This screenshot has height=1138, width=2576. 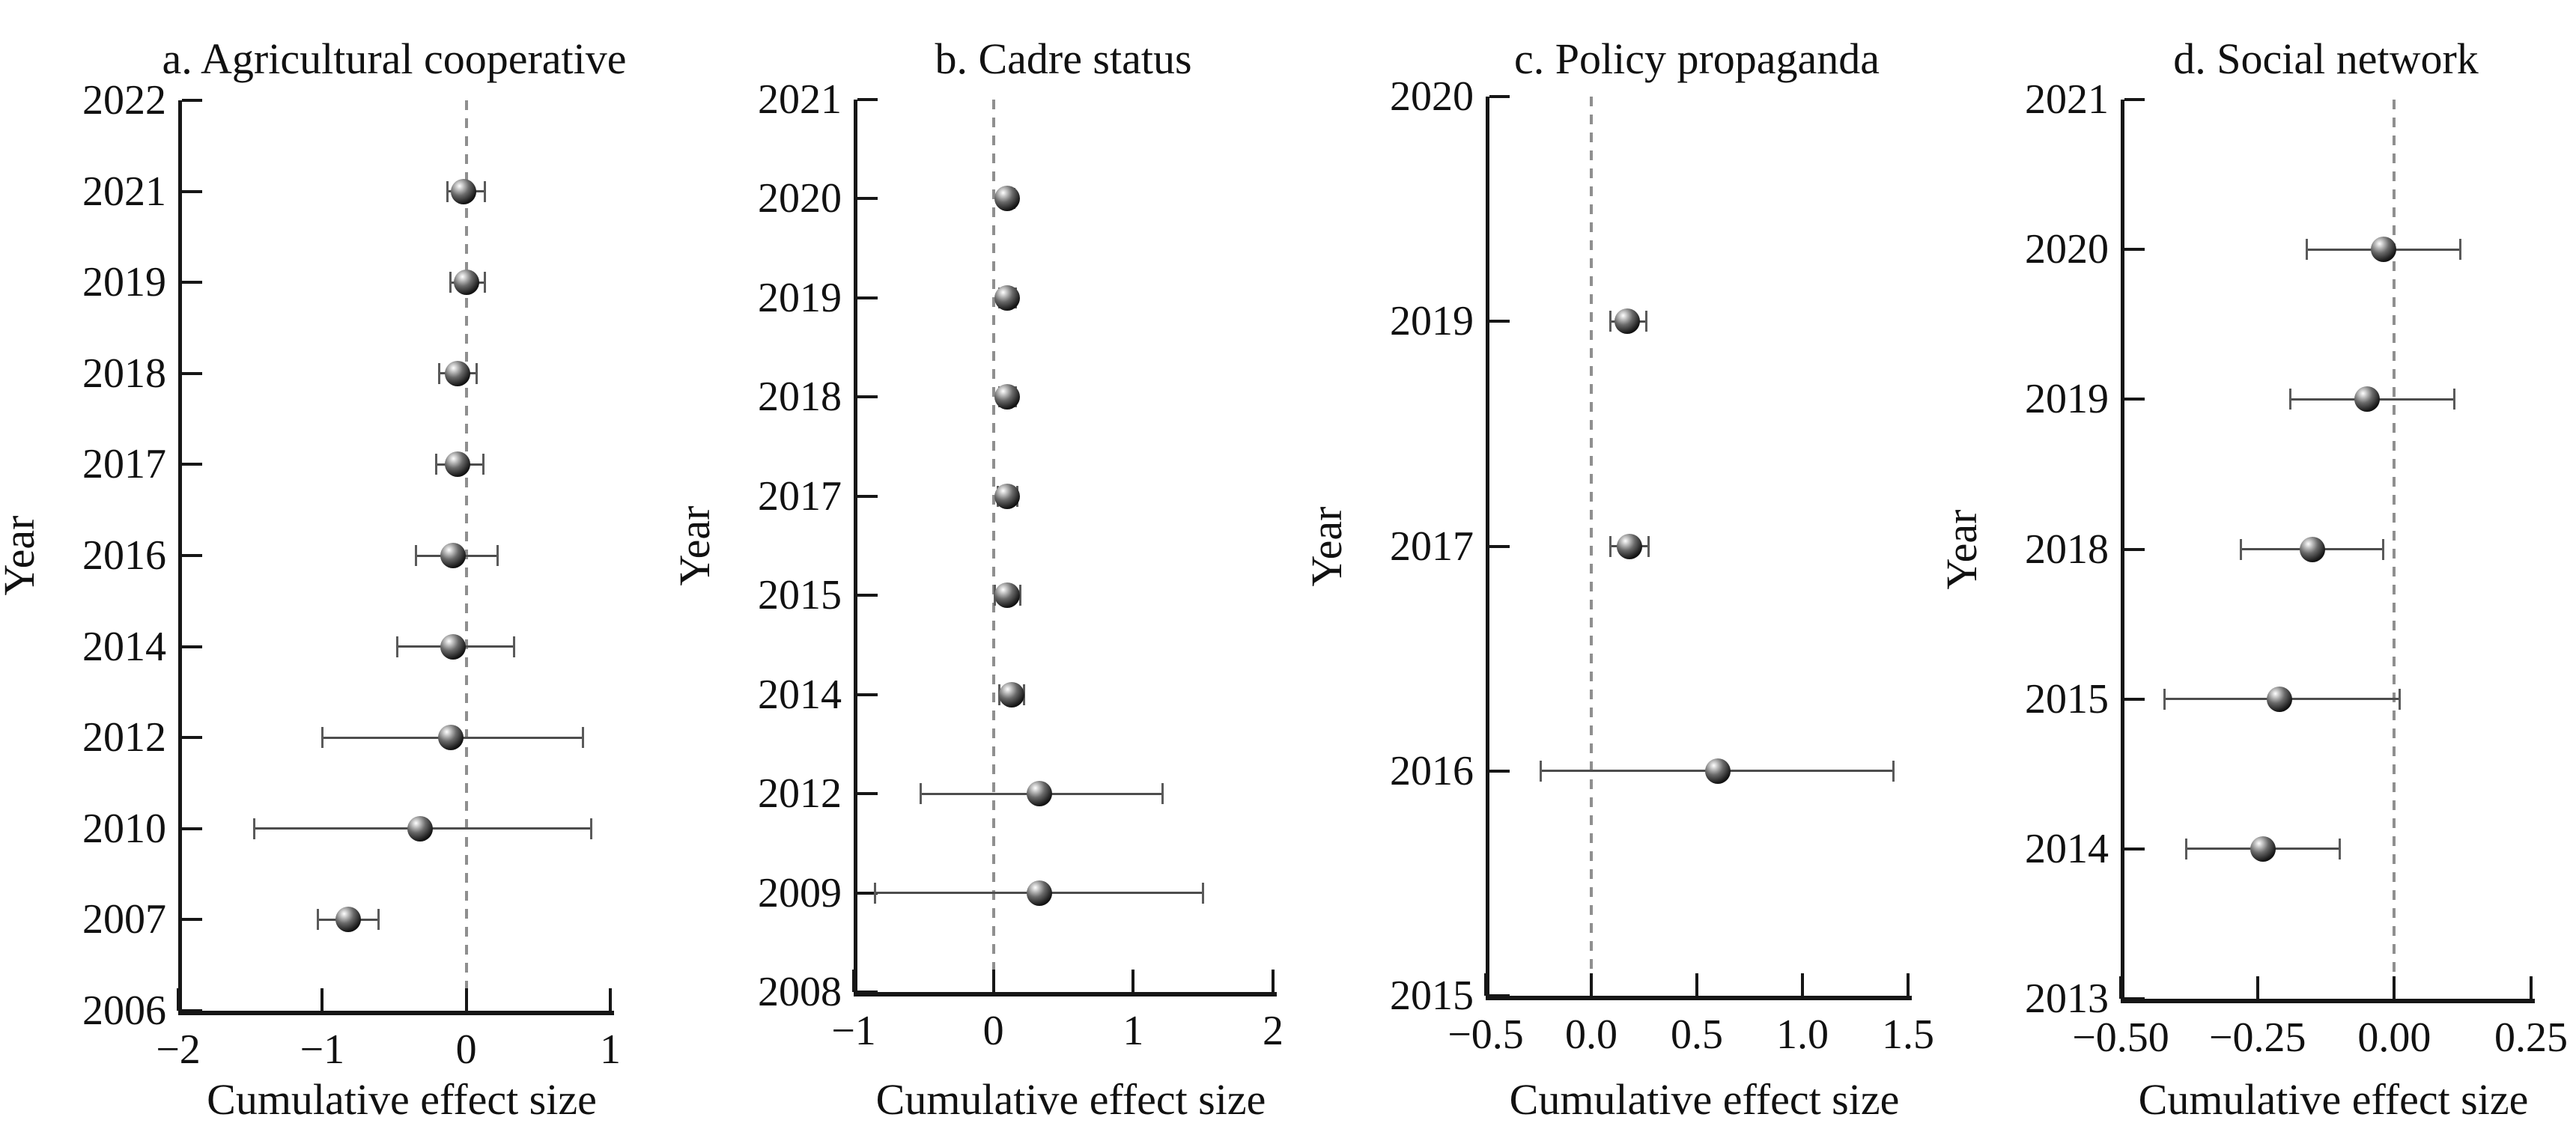 I want to click on y-tick-label: 2022, so click(x=124, y=101).